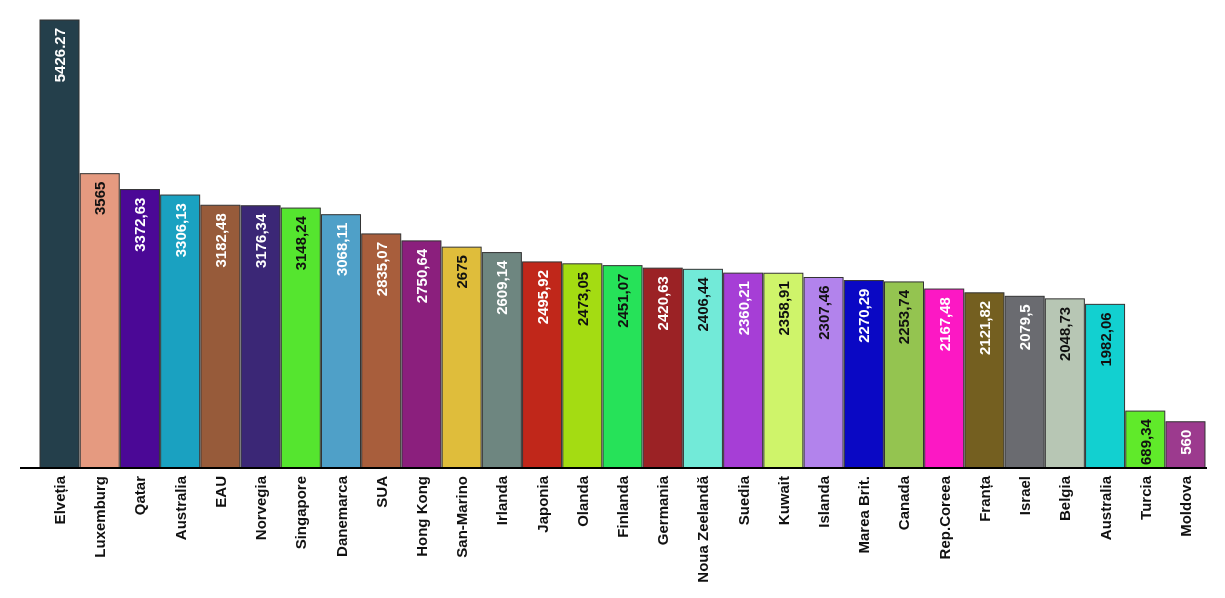  What do you see at coordinates (743, 500) in the screenshot?
I see `x-tick-label: Suedia` at bounding box center [743, 500].